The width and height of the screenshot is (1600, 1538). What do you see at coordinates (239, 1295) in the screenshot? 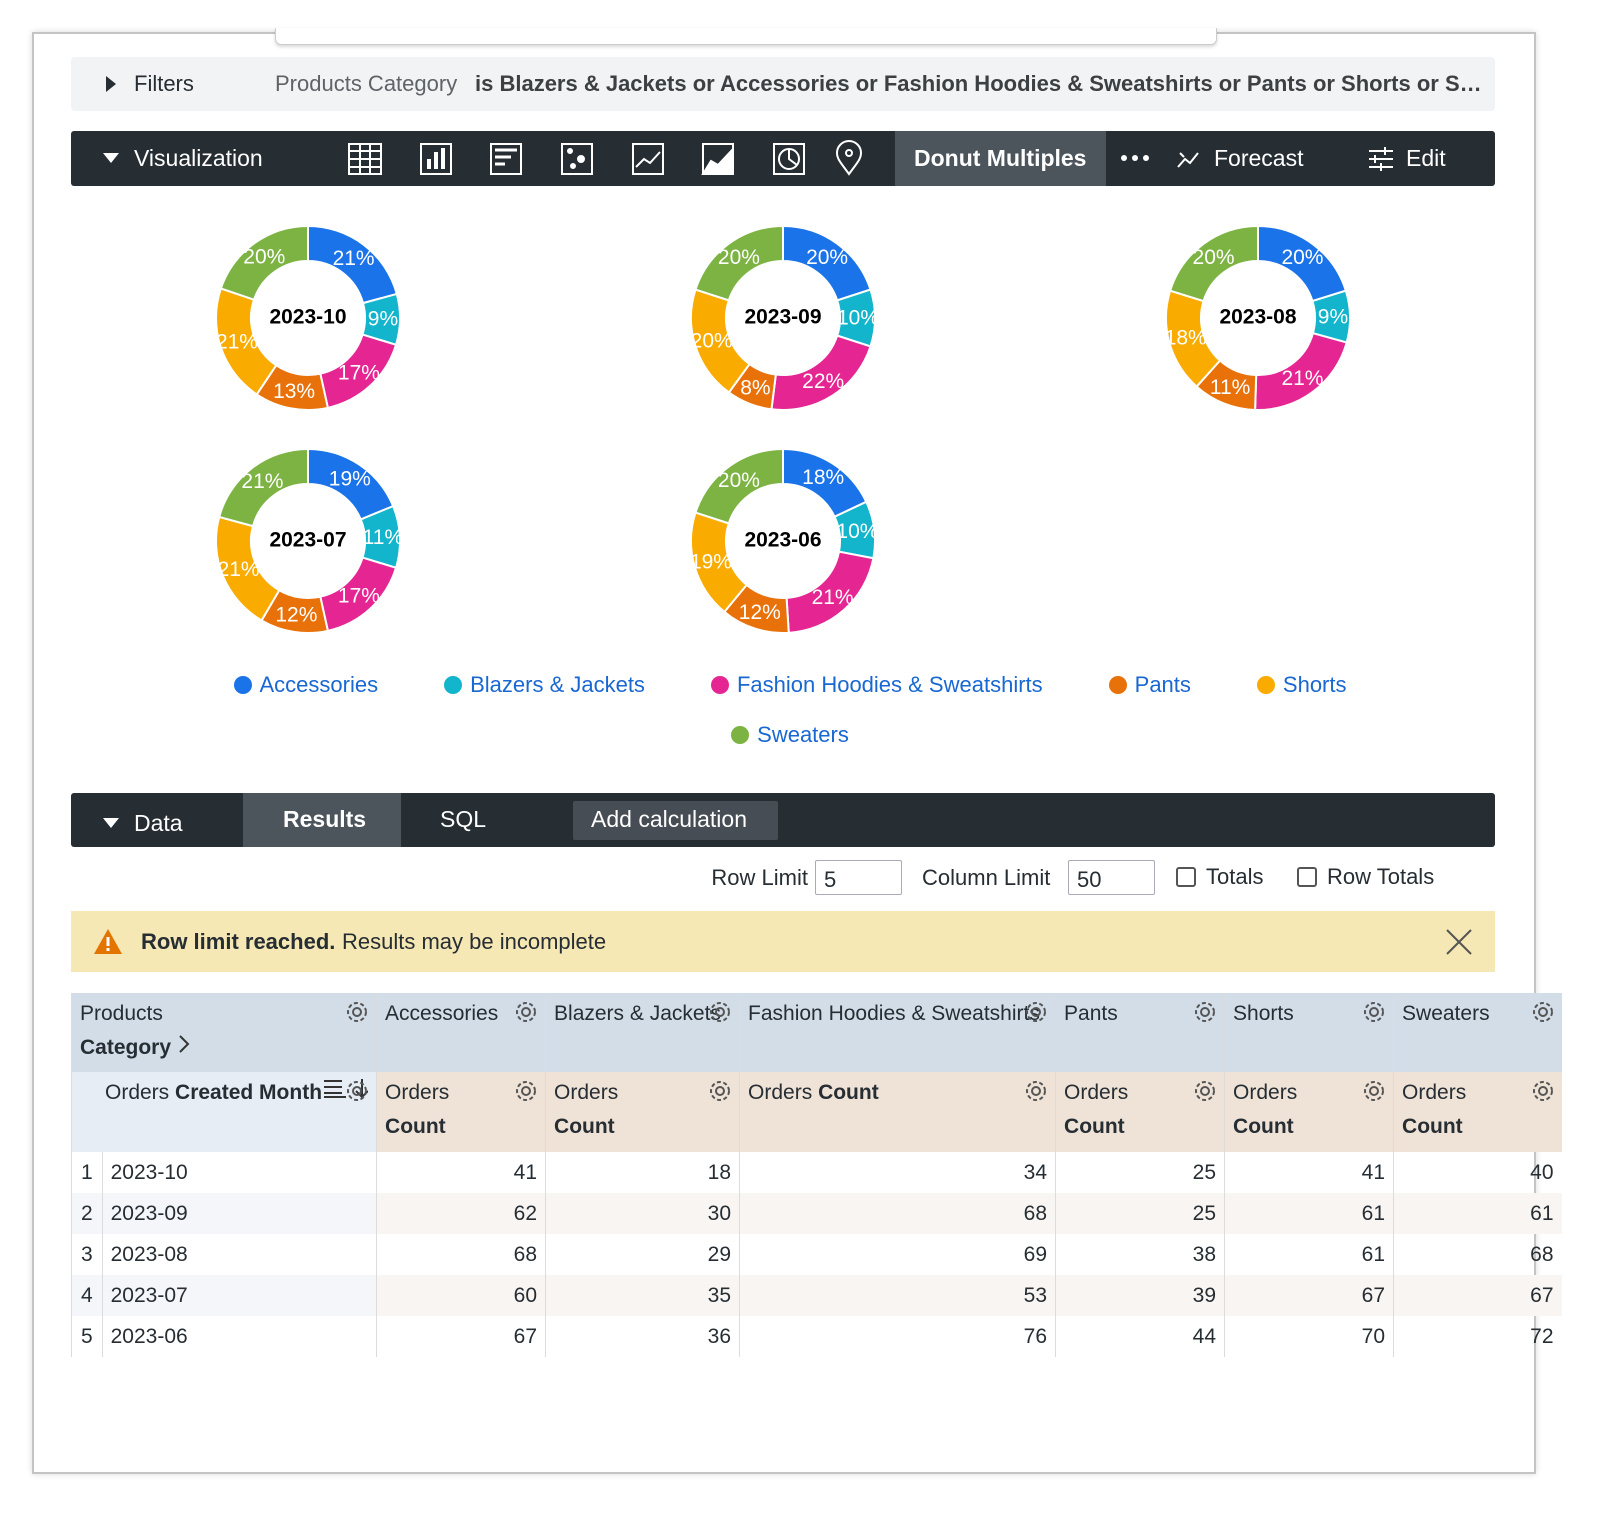
I see `month-cell: 2023-07` at bounding box center [239, 1295].